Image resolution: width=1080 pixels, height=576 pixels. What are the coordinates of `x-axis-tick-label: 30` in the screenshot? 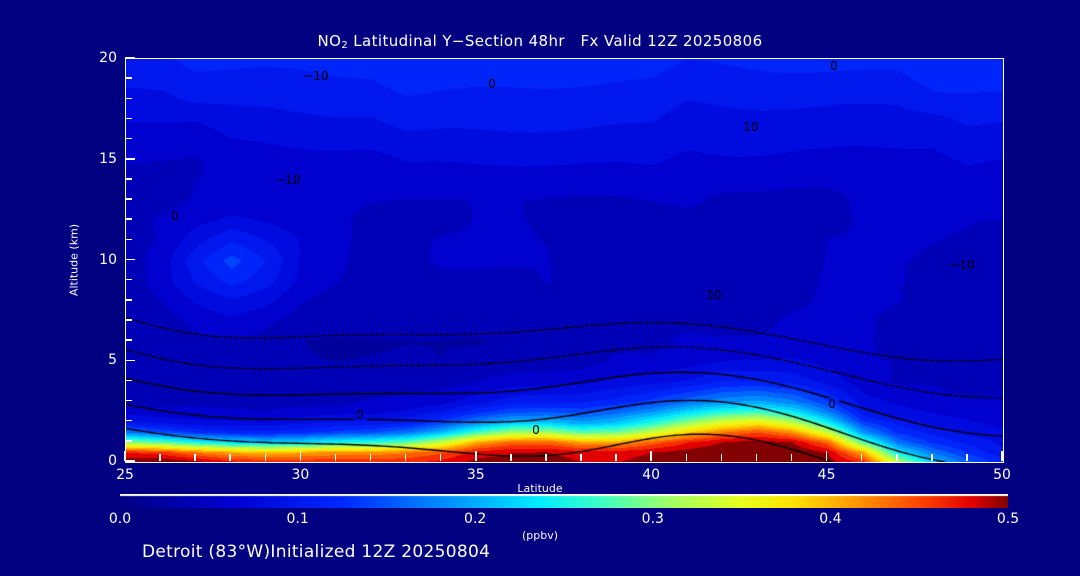 It's located at (300, 475).